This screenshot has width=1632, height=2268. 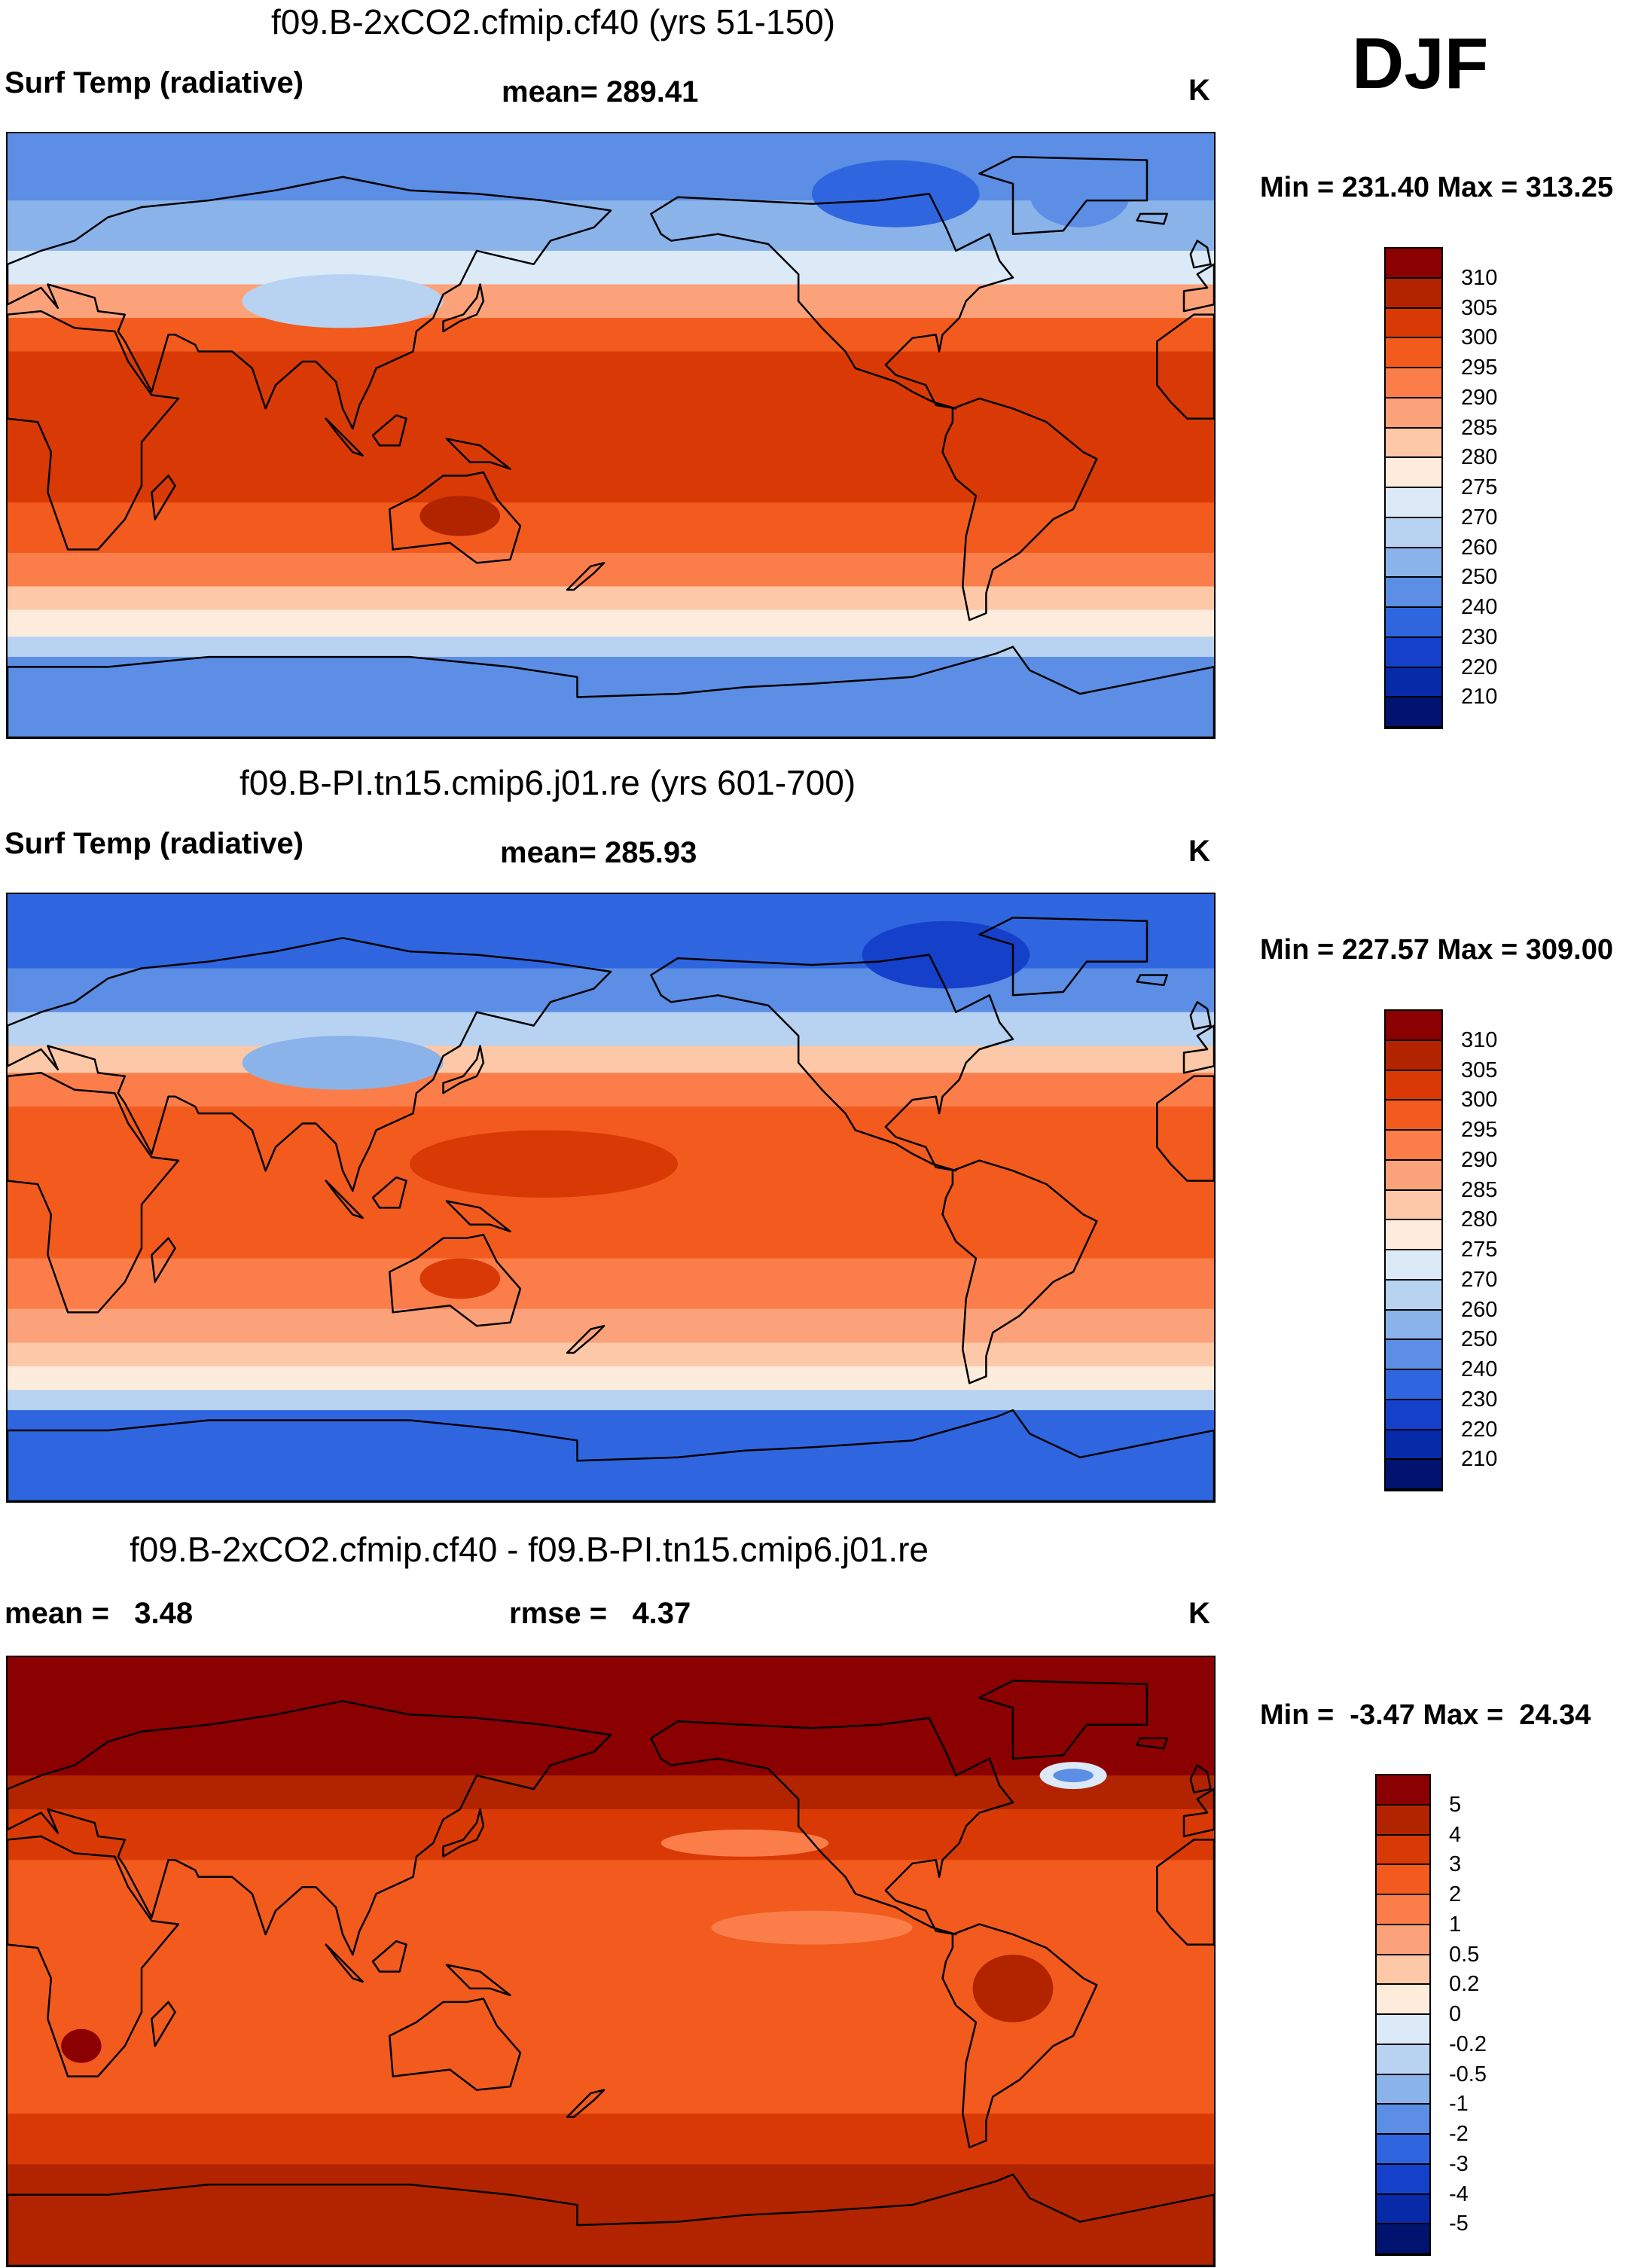 I want to click on panel-1-field-label: Surf Temp (radiative), so click(x=155, y=83).